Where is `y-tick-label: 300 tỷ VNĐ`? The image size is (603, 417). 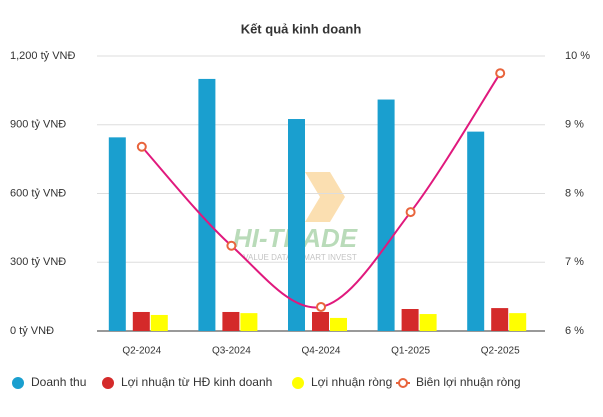 y-tick-label: 300 tỷ VNĐ is located at coordinates (38, 262).